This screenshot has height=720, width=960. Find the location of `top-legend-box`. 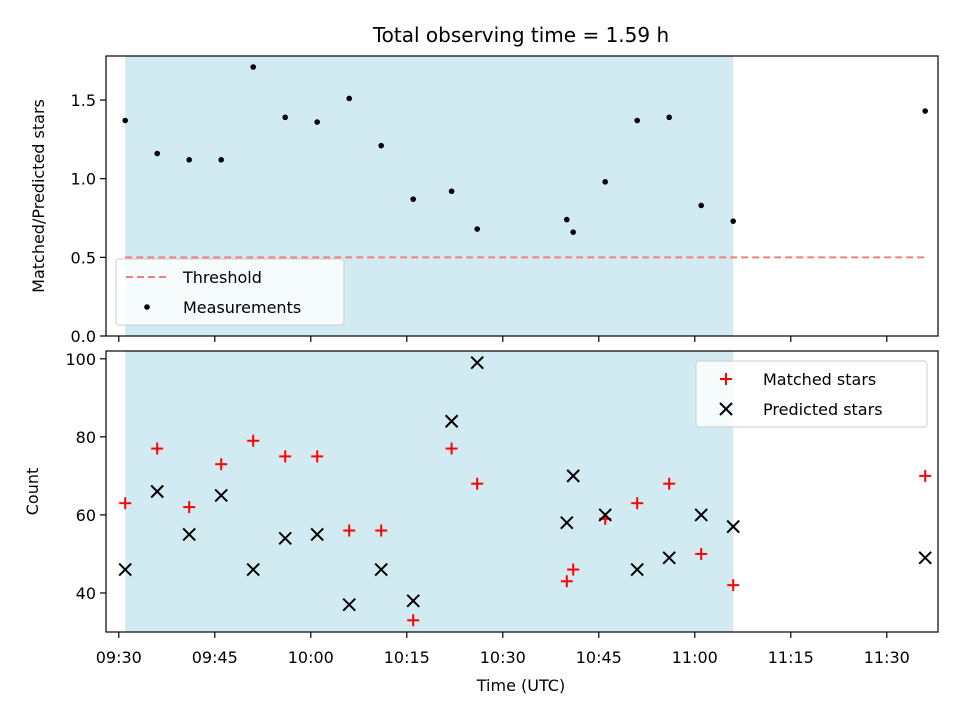

top-legend-box is located at coordinates (230, 292).